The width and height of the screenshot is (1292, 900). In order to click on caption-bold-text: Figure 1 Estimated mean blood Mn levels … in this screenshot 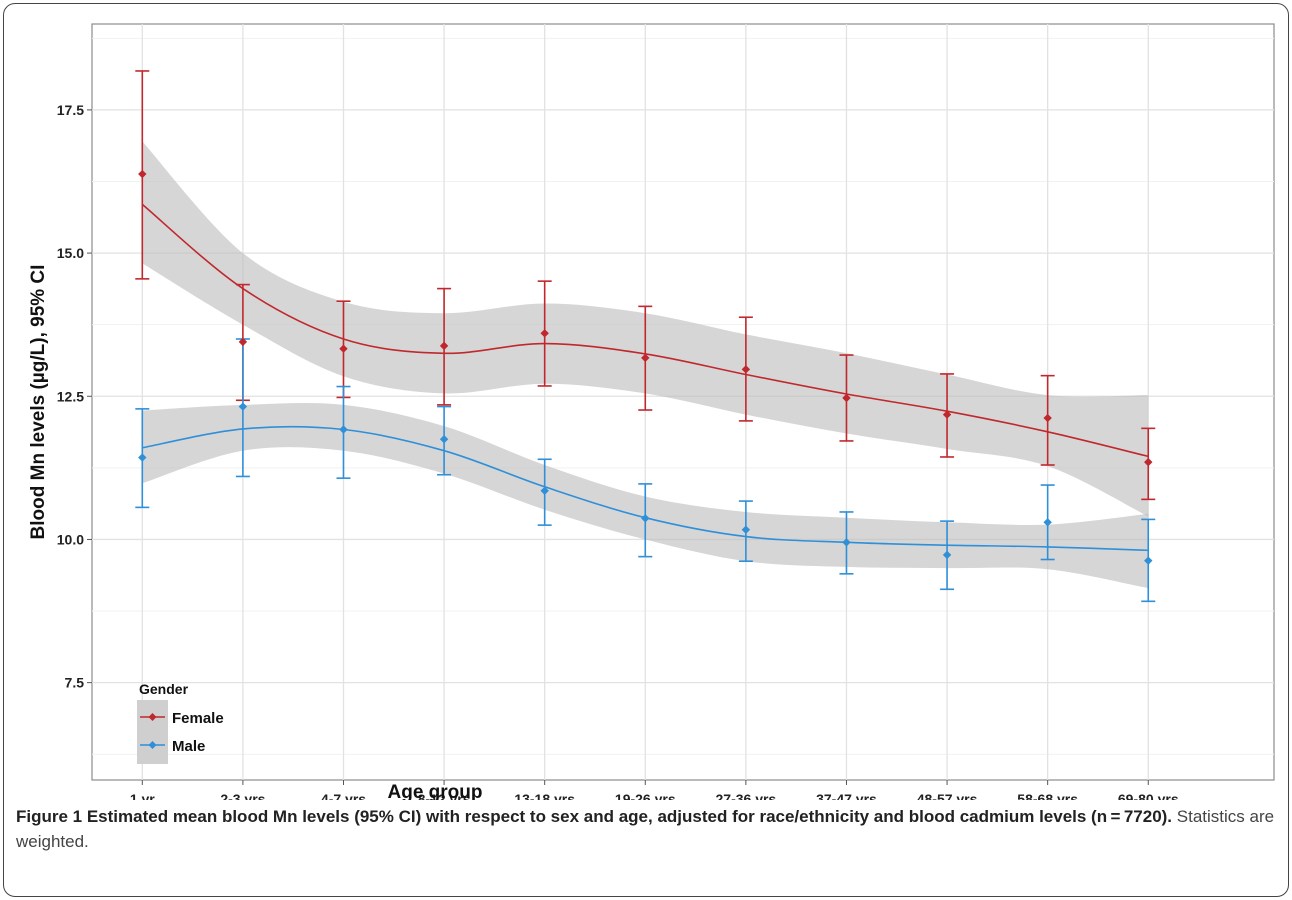, I will do `click(594, 816)`.